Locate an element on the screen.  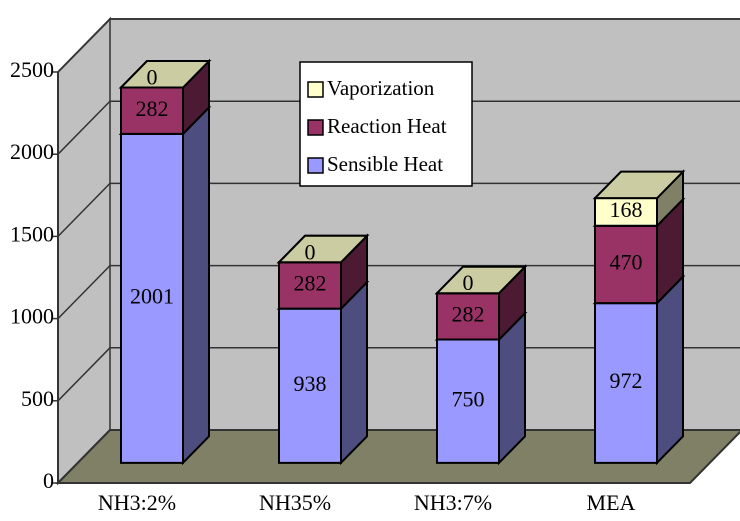
value-label: 168 is located at coordinates (626, 209).